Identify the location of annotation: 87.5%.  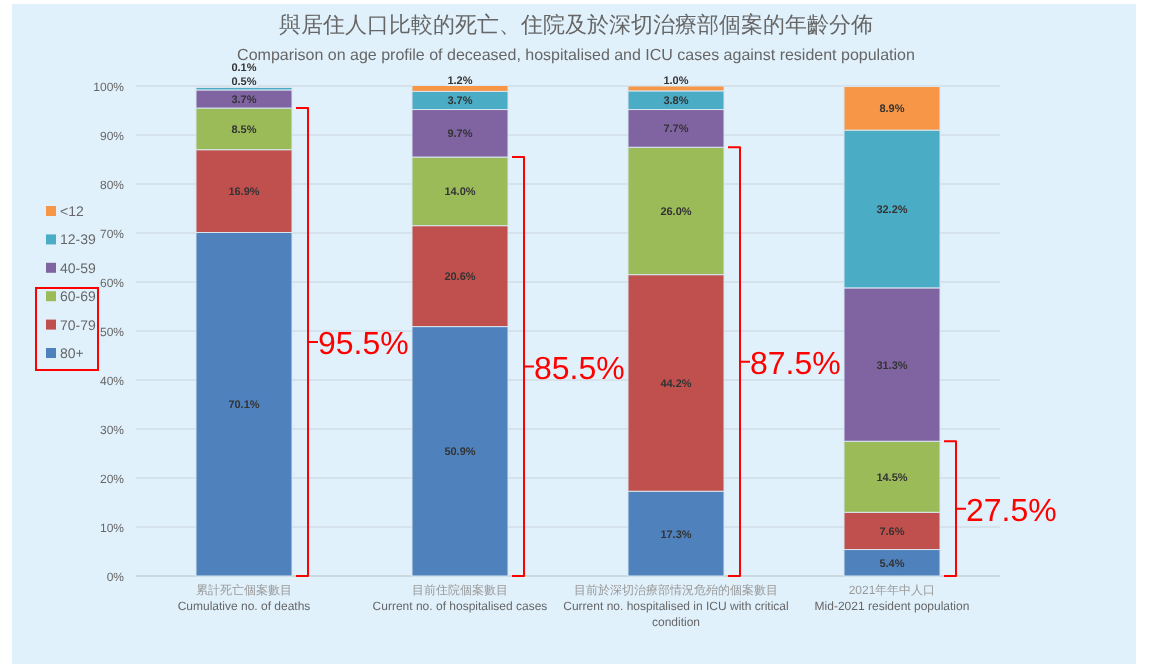
(795, 364).